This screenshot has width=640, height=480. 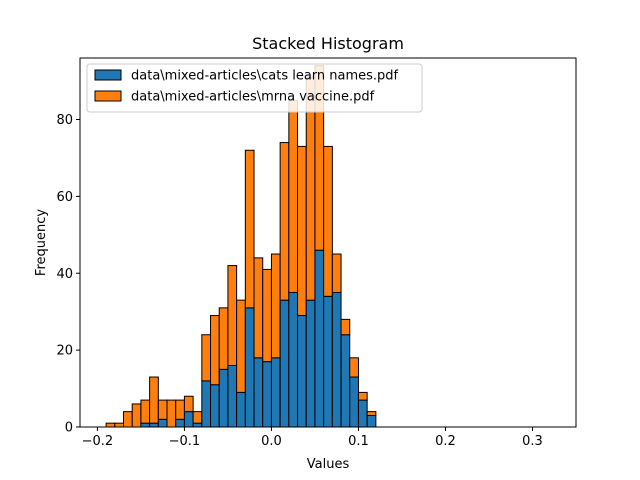 What do you see at coordinates (312, 438) in the screenshot?
I see `x-axis-ticks: −0.2 −0.1 0.0 0.1 0.2 0.3` at bounding box center [312, 438].